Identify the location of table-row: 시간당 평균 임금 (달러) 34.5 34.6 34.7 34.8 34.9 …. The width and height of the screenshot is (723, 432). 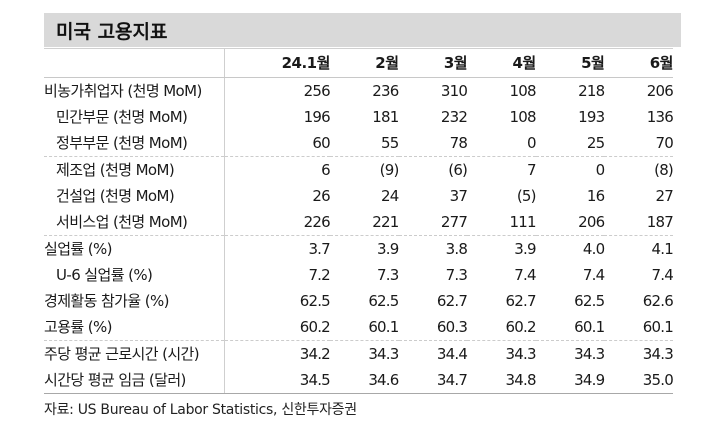
(359, 380).